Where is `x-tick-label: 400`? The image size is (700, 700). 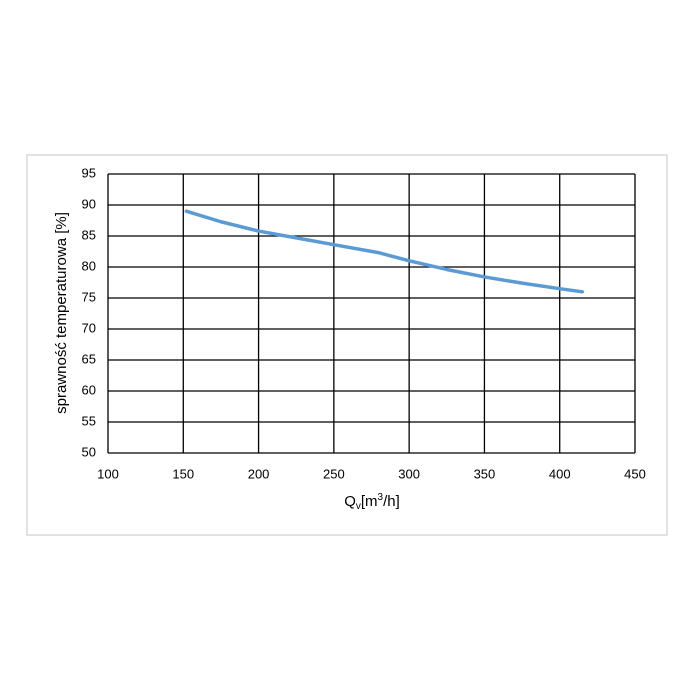 x-tick-label: 400 is located at coordinates (560, 473).